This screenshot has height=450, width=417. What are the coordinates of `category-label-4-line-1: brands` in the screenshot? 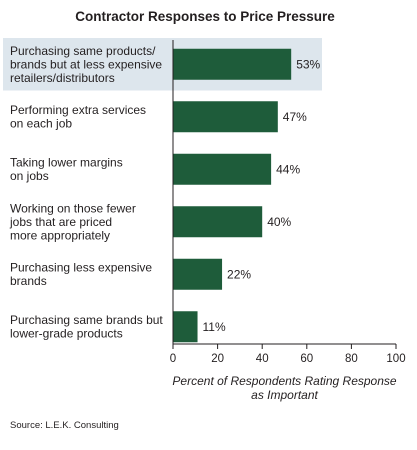 It's located at (28, 281).